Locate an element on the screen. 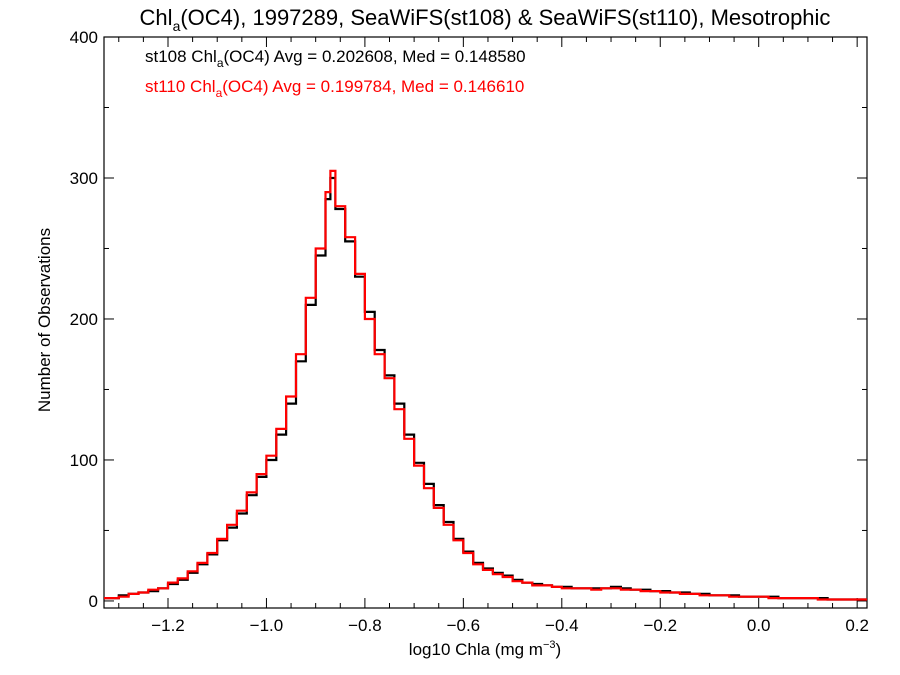 This screenshot has width=900, height=675. y-tick-label: 300 is located at coordinates (84, 178).